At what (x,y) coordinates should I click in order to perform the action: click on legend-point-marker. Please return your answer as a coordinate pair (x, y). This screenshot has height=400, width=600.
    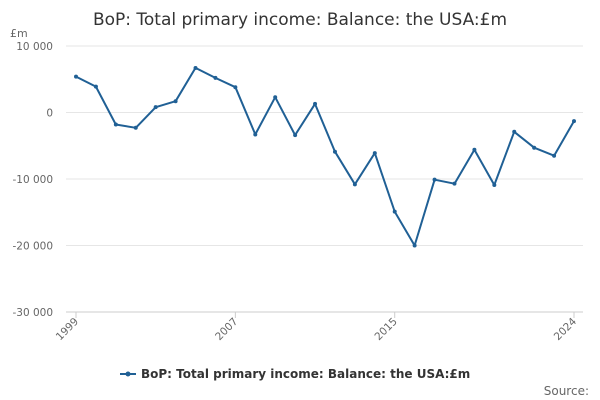
    Looking at the image, I should click on (128, 374).